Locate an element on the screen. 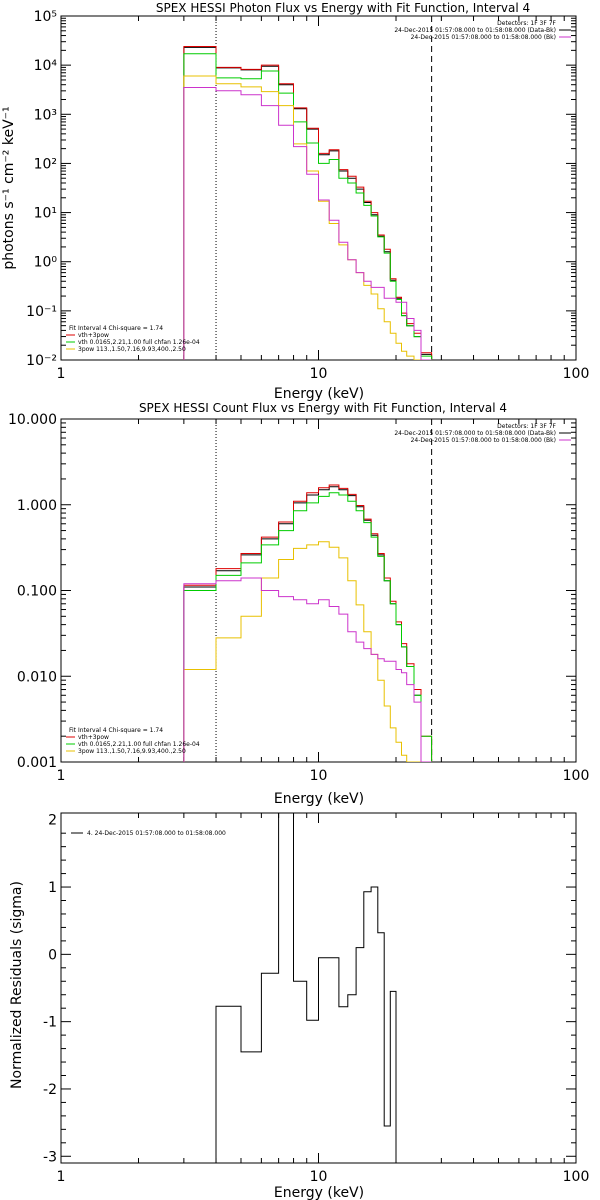 Image resolution: width=600 pixels, height=1200 pixels. y-tick-label: 10⁵ is located at coordinates (45, 17).